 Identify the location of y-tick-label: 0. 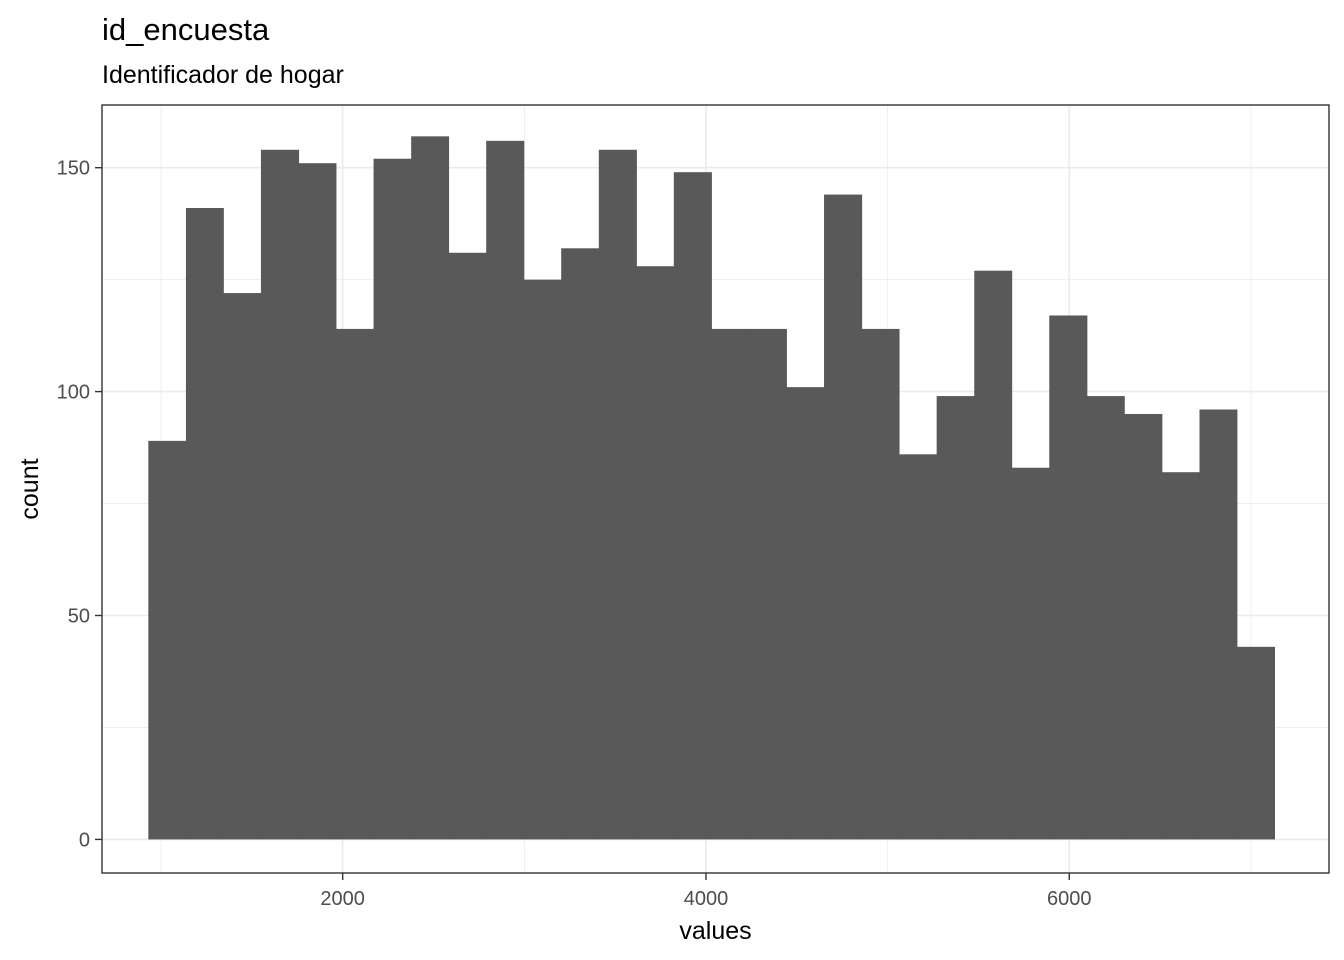
(84, 840).